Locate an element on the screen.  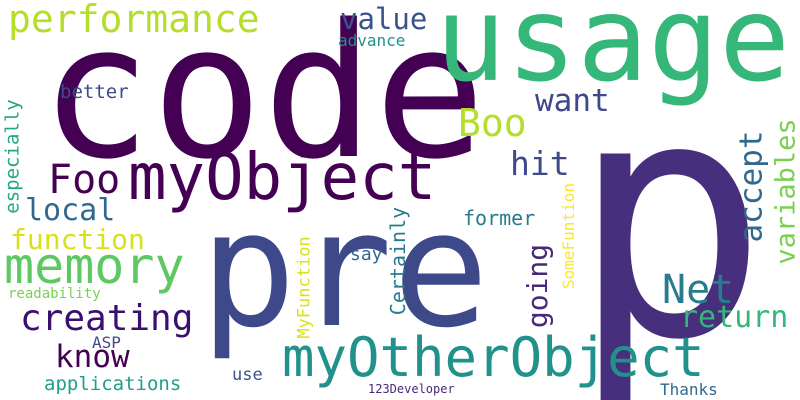
word-memory: memory is located at coordinates (94, 266).